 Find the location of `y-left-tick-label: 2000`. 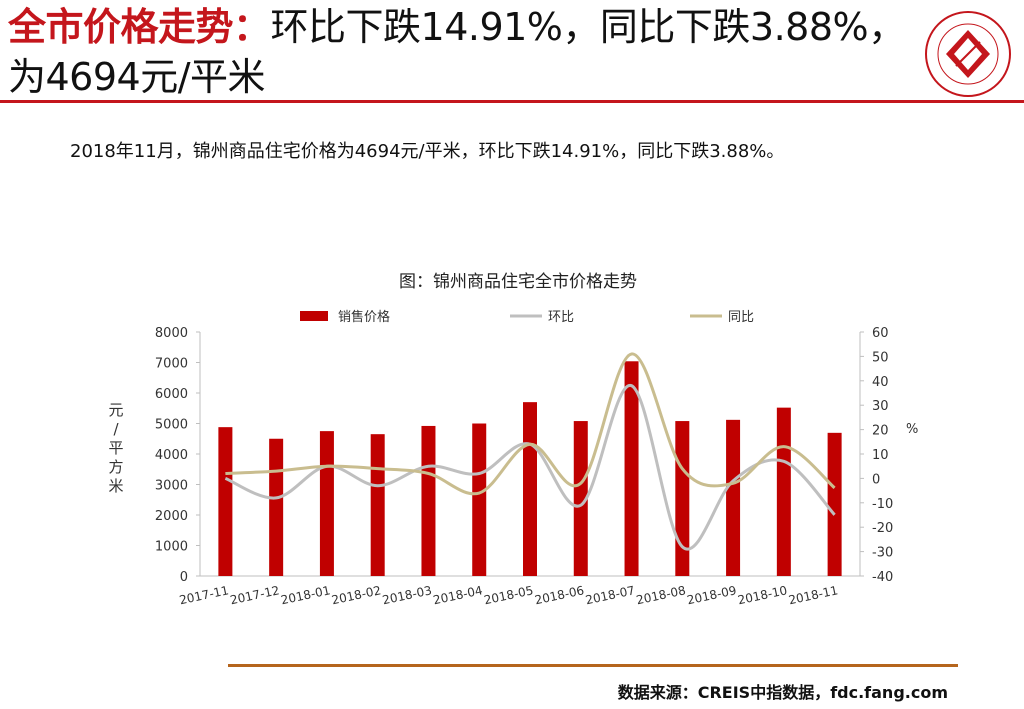

y-left-tick-label: 2000 is located at coordinates (171, 516).